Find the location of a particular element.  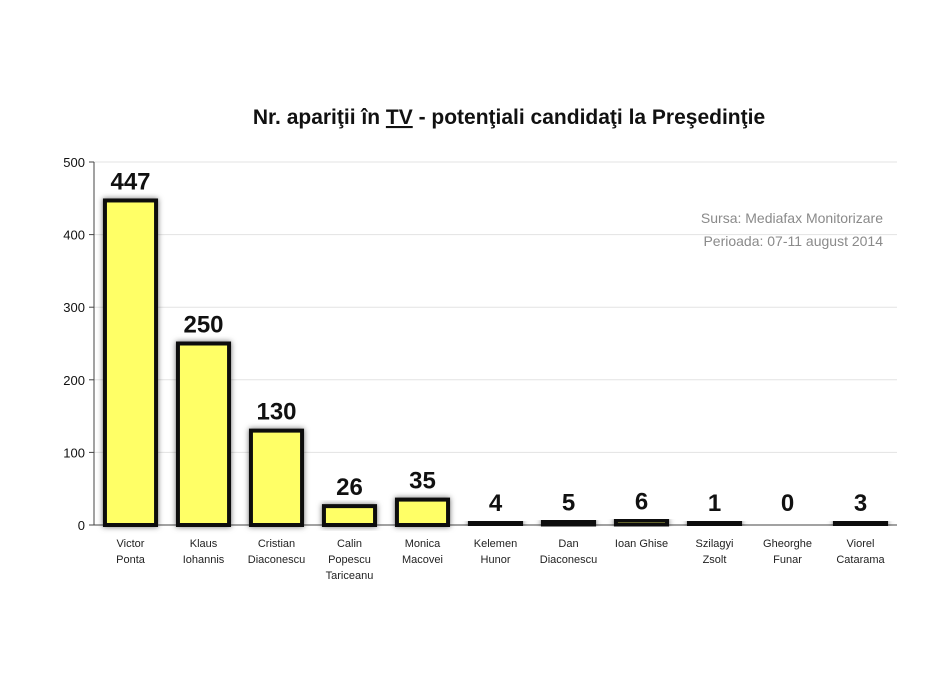

y-tick-label-0: 0 is located at coordinates (81, 525).